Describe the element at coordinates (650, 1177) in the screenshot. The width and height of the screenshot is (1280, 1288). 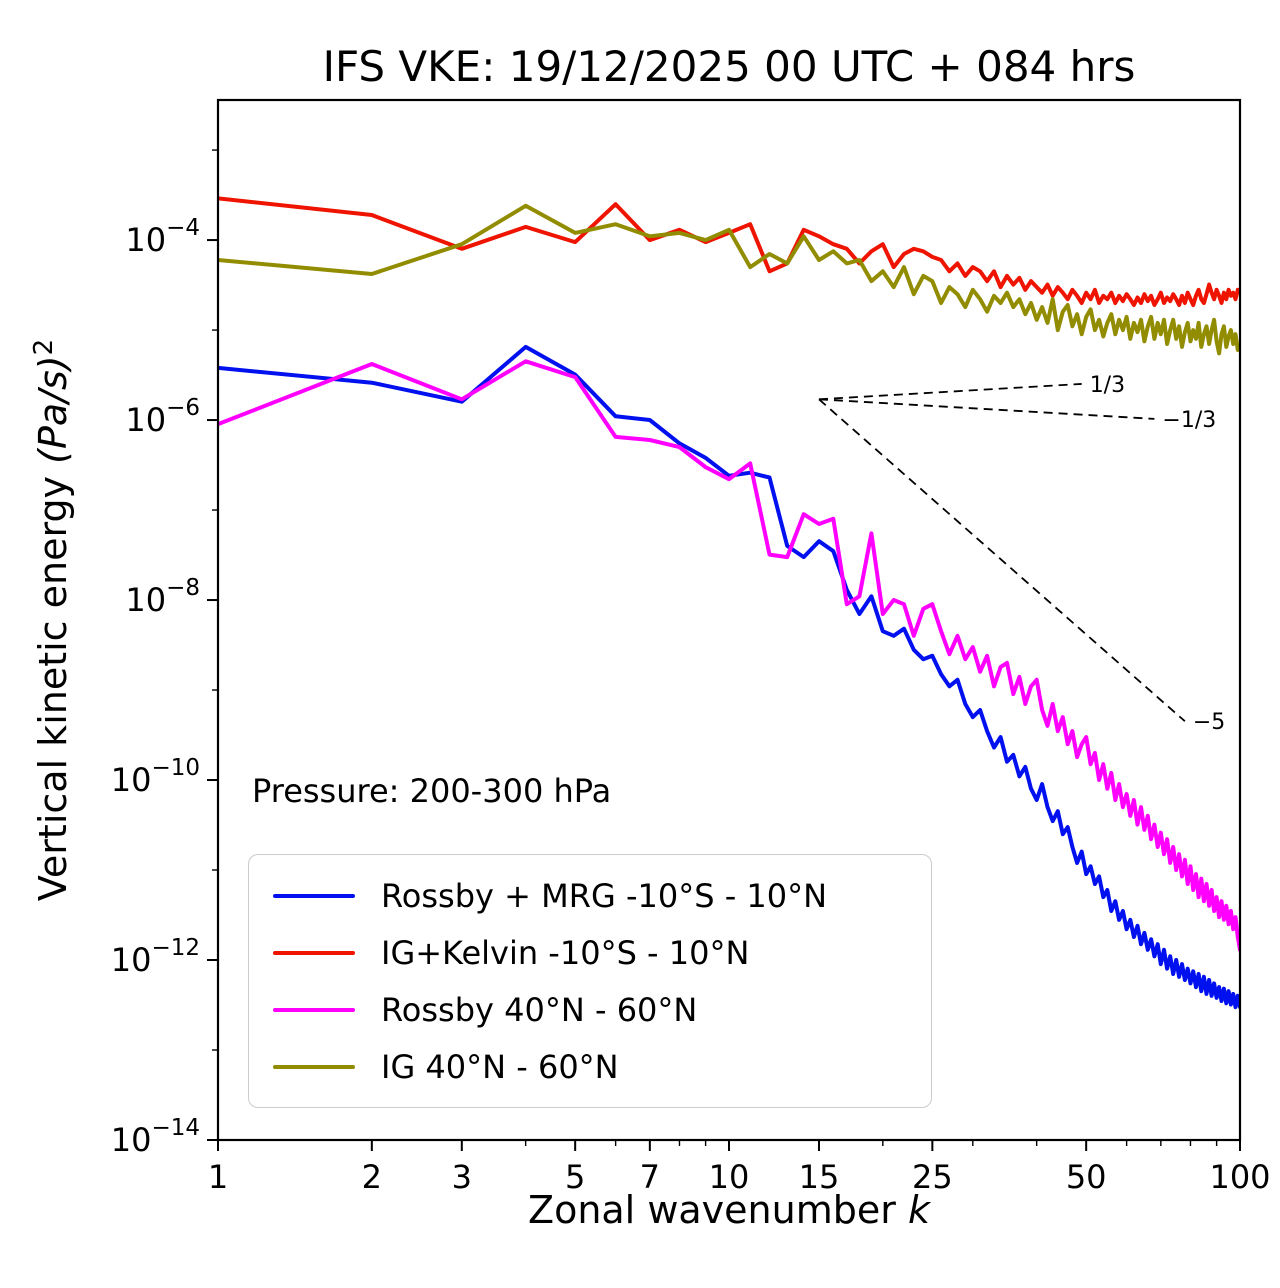
I see `x-tick-label: 7` at that location.